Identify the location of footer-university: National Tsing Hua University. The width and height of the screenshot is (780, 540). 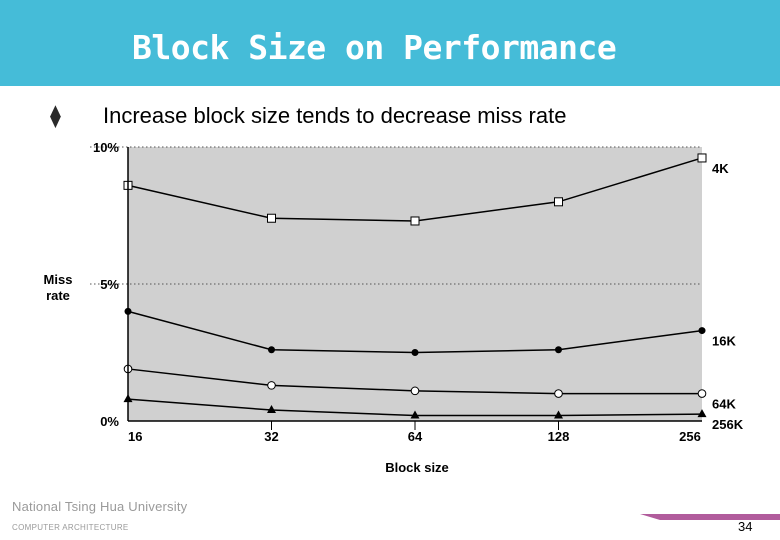
(100, 506).